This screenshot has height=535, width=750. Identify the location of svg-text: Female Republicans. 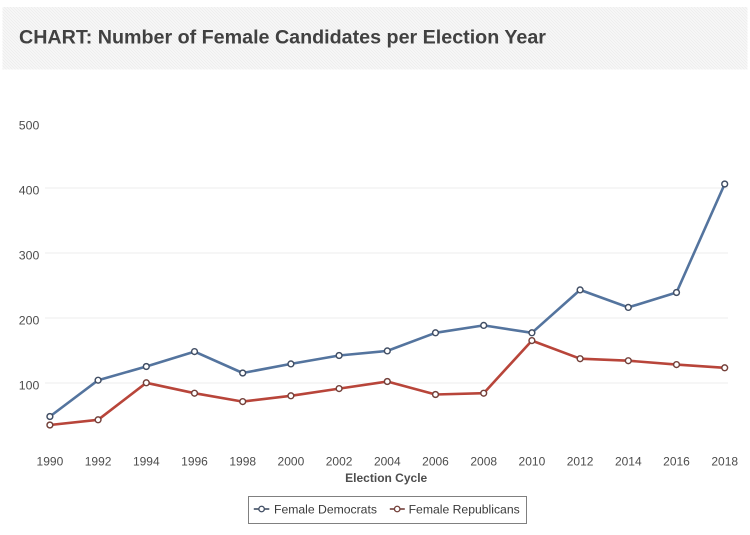
(464, 510).